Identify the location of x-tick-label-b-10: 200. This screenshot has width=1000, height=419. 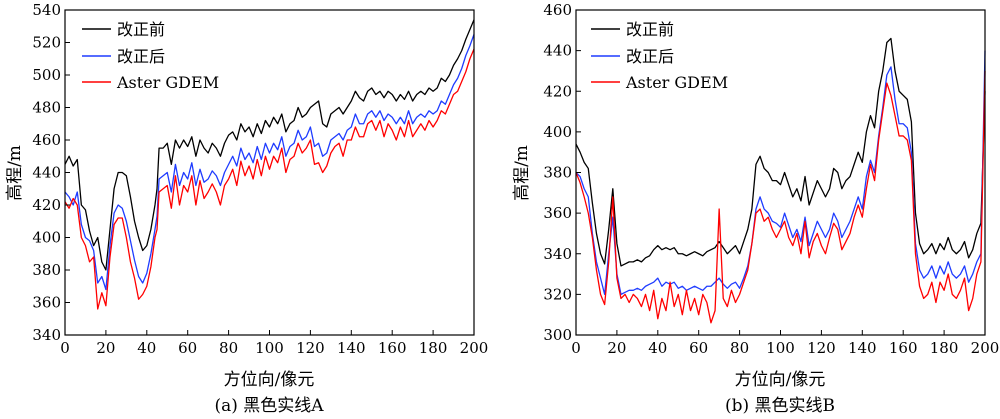
(985, 348).